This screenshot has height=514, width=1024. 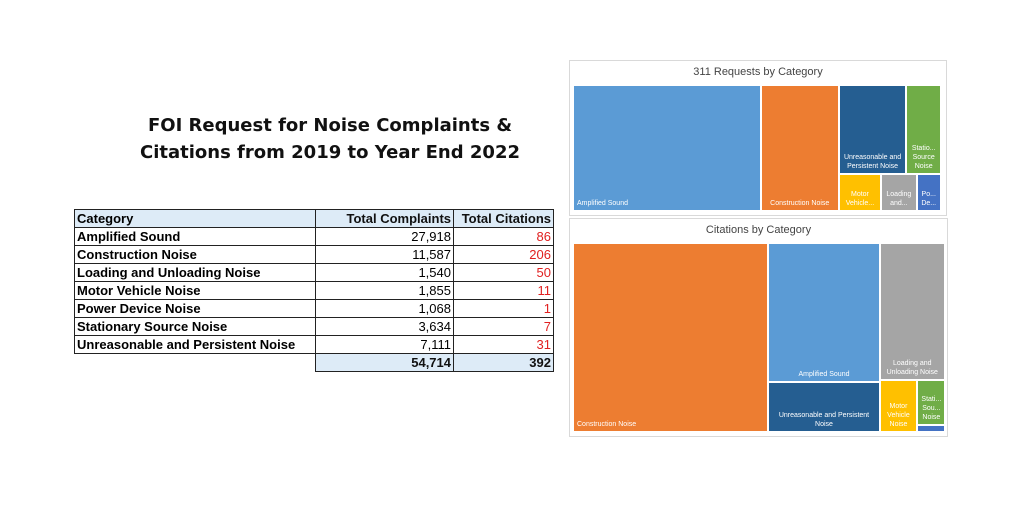 I want to click on table-cell: Amplified Sound, so click(x=195, y=236).